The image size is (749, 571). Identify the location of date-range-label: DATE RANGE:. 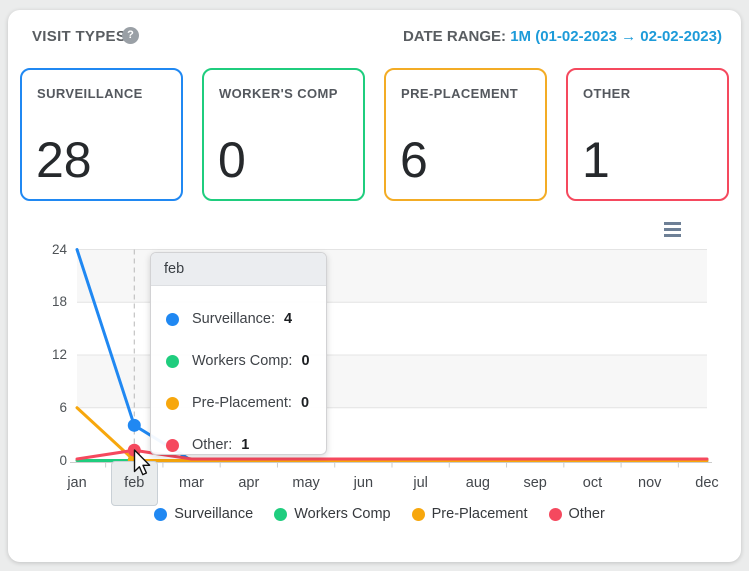
(454, 36).